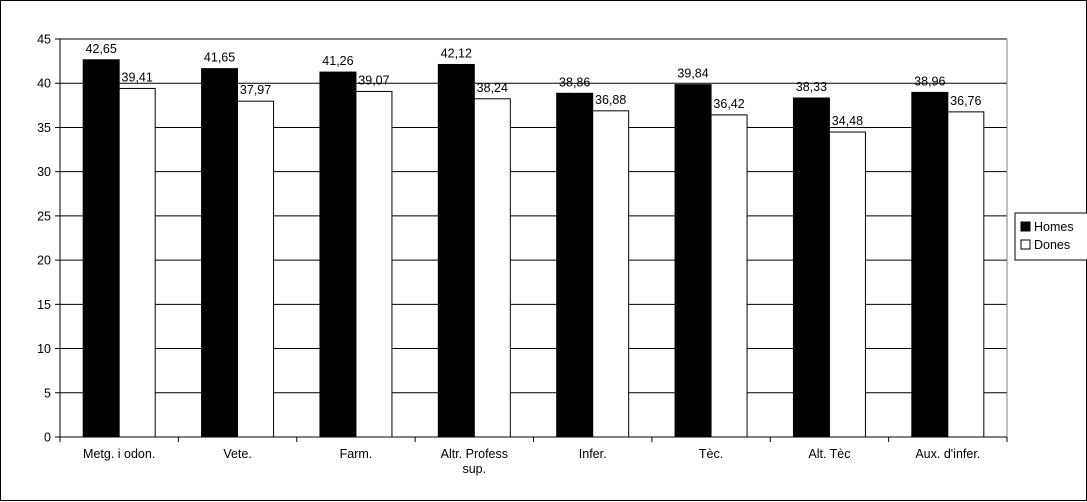 This screenshot has height=502, width=1087. Describe the element at coordinates (811, 87) in the screenshot. I see `data-label: 38,33` at that location.